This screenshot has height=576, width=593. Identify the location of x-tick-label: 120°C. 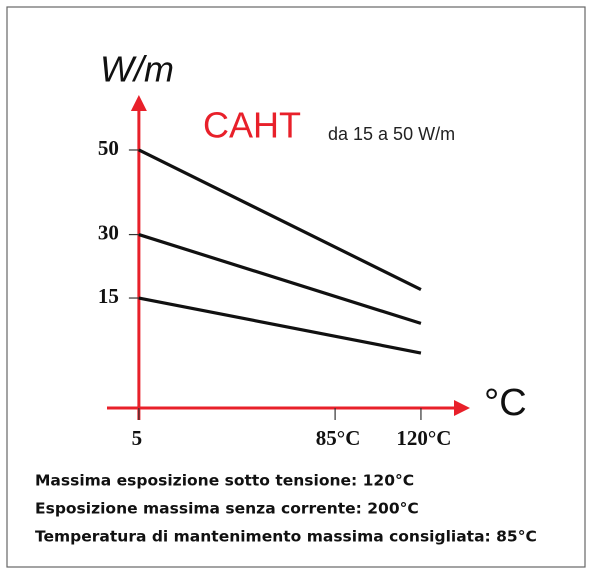
(423, 438).